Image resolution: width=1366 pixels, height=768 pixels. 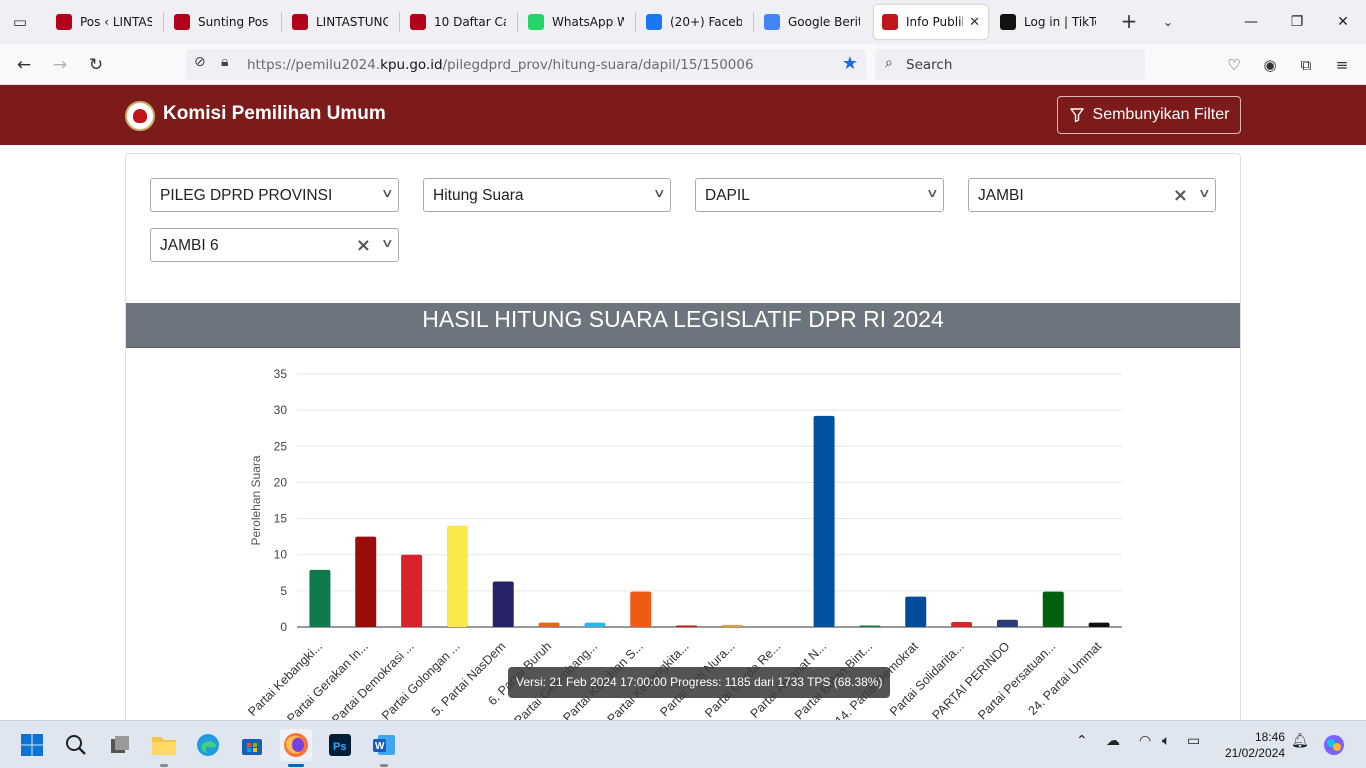 What do you see at coordinates (120, 745) in the screenshot?
I see `task-view-button` at bounding box center [120, 745].